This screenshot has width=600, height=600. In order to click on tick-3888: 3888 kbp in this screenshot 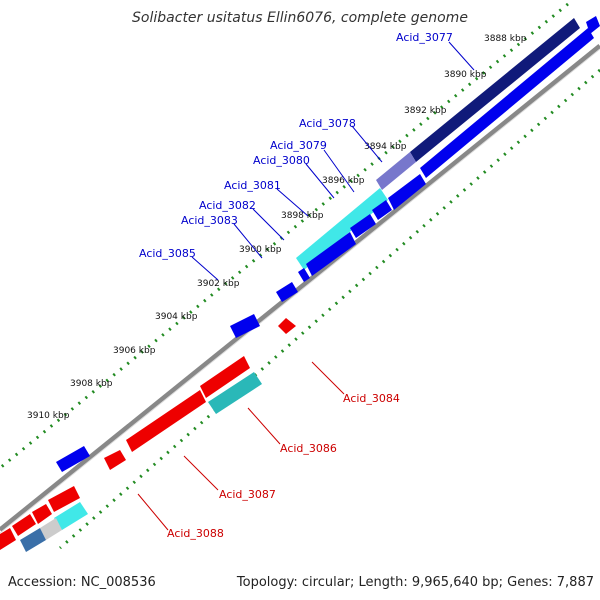, I will do `click(505, 39)`.